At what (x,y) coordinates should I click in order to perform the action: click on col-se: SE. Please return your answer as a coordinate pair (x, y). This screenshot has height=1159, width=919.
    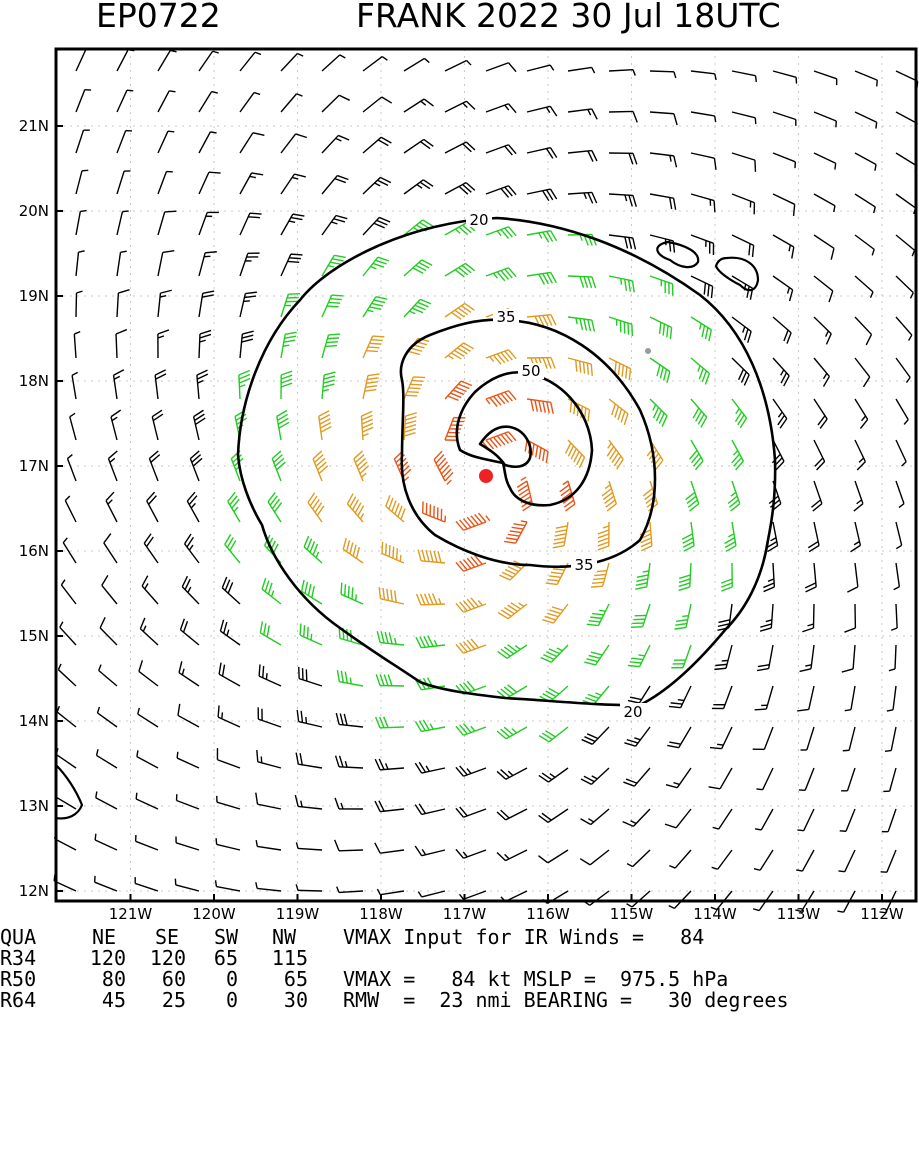
    Looking at the image, I should click on (167, 937).